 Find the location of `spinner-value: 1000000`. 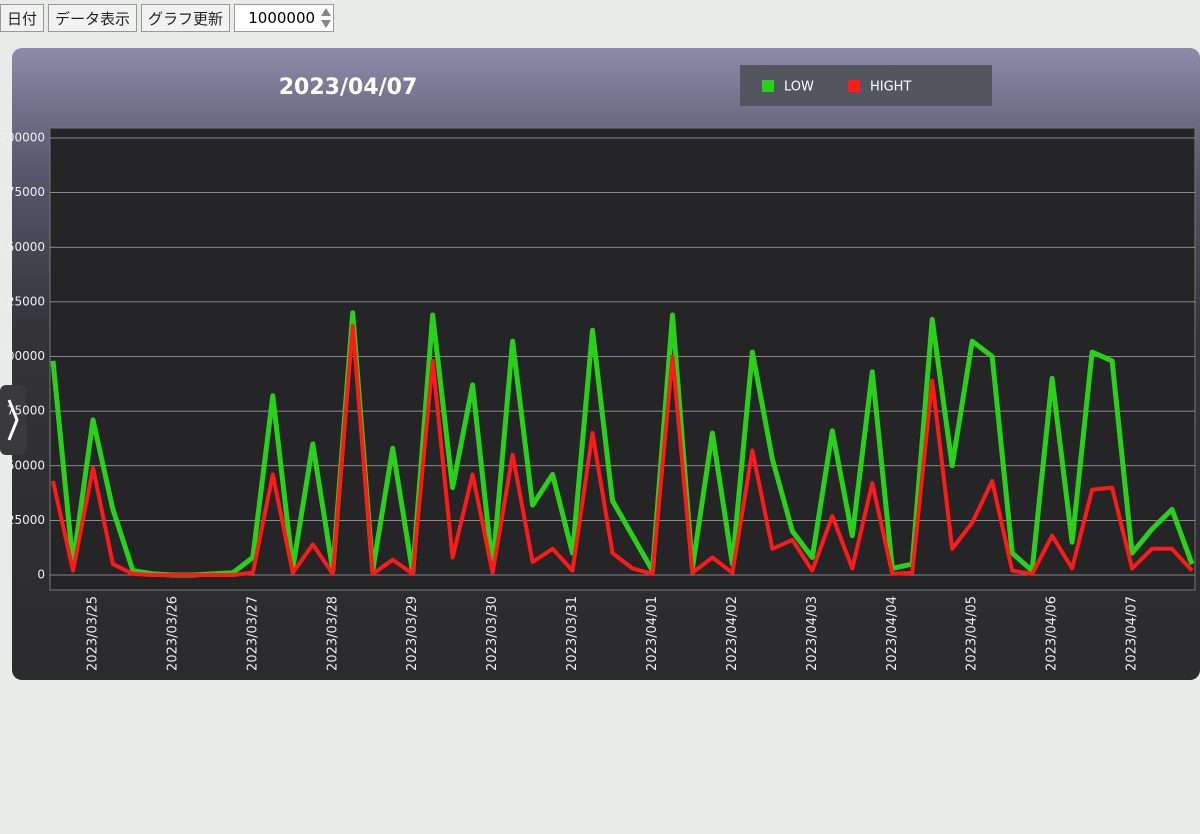

spinner-value: 1000000 is located at coordinates (282, 18).